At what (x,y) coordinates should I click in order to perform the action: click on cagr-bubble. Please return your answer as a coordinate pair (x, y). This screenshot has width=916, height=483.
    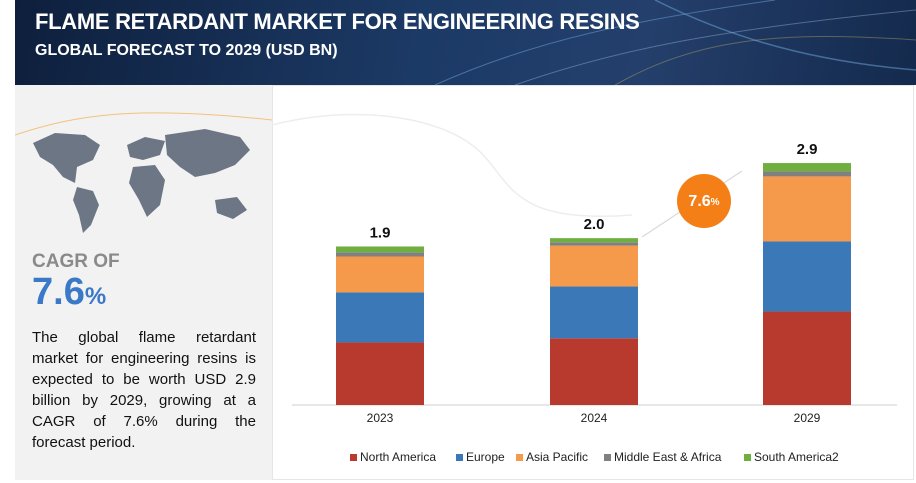
    Looking at the image, I should click on (704, 201).